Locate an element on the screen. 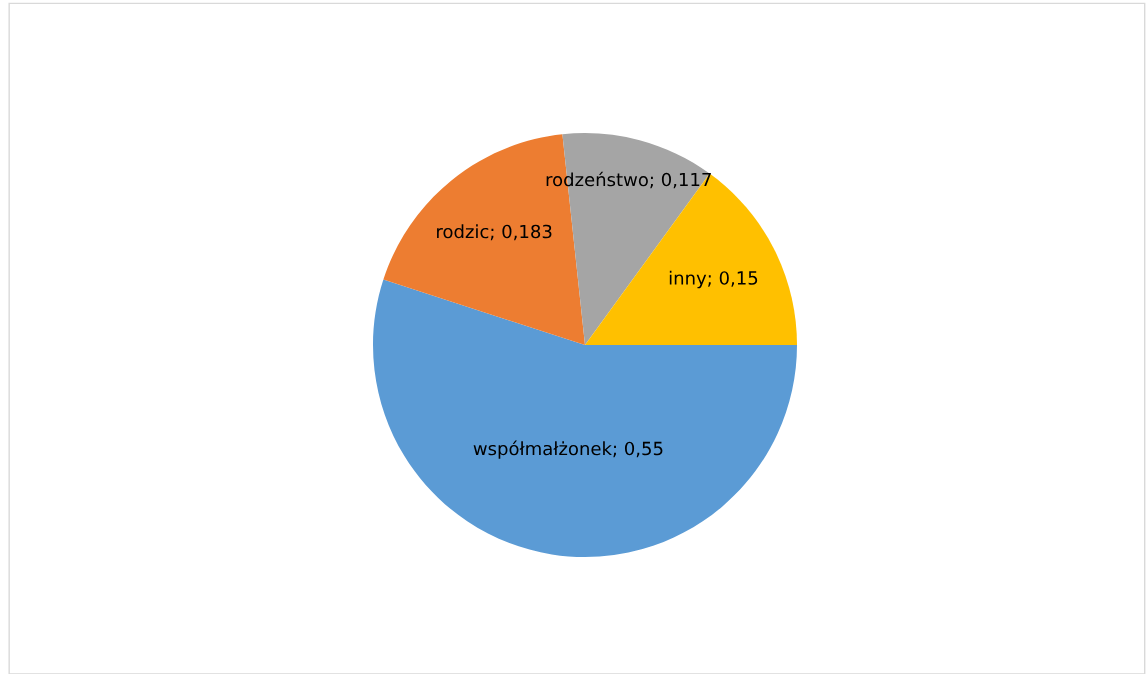 The image size is (1147, 674). slice-label: inny; 0,15 is located at coordinates (713, 279).